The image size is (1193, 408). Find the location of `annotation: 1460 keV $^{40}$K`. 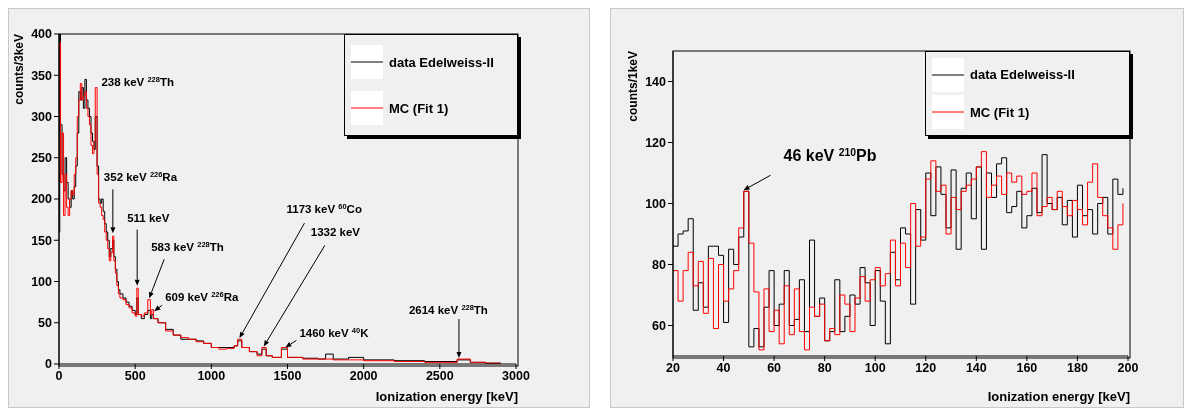

annotation: 1460 keV $^{40}$K is located at coordinates (334, 332).